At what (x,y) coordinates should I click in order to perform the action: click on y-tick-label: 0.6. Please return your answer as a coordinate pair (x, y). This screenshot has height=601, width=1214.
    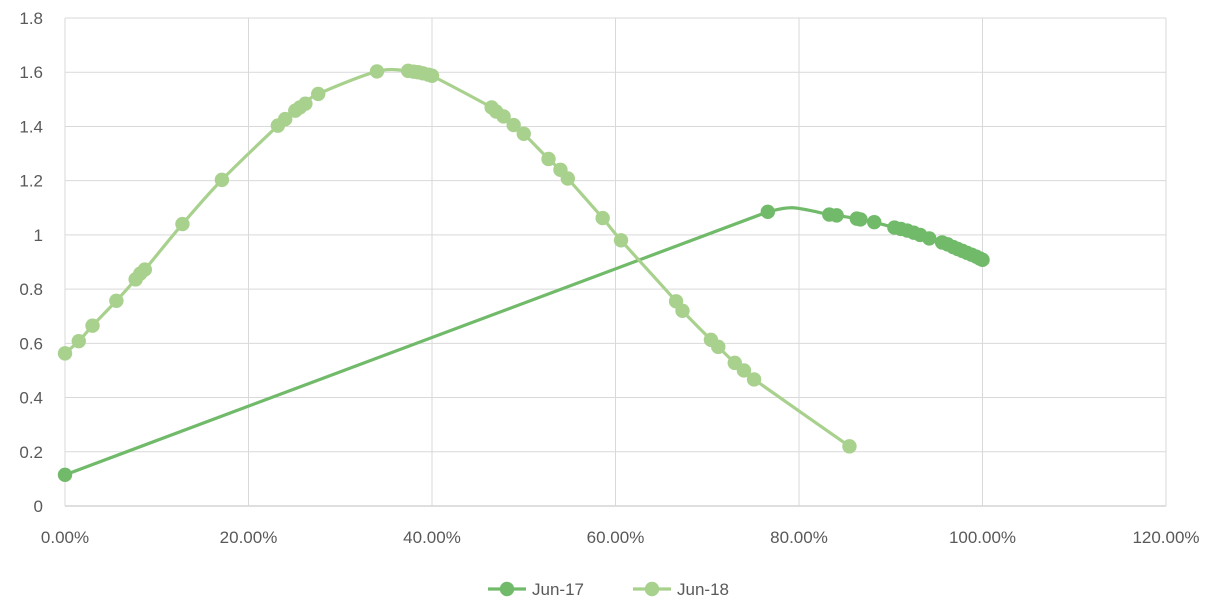
    Looking at the image, I should click on (31, 343).